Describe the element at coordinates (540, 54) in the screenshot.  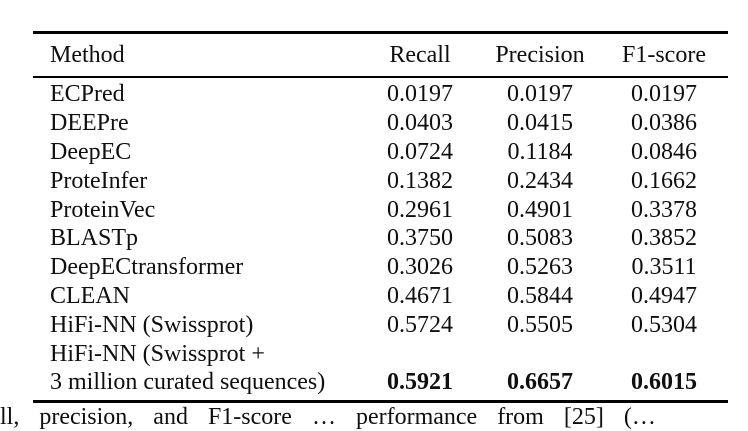
I see `column-header-precision: Precision` at that location.